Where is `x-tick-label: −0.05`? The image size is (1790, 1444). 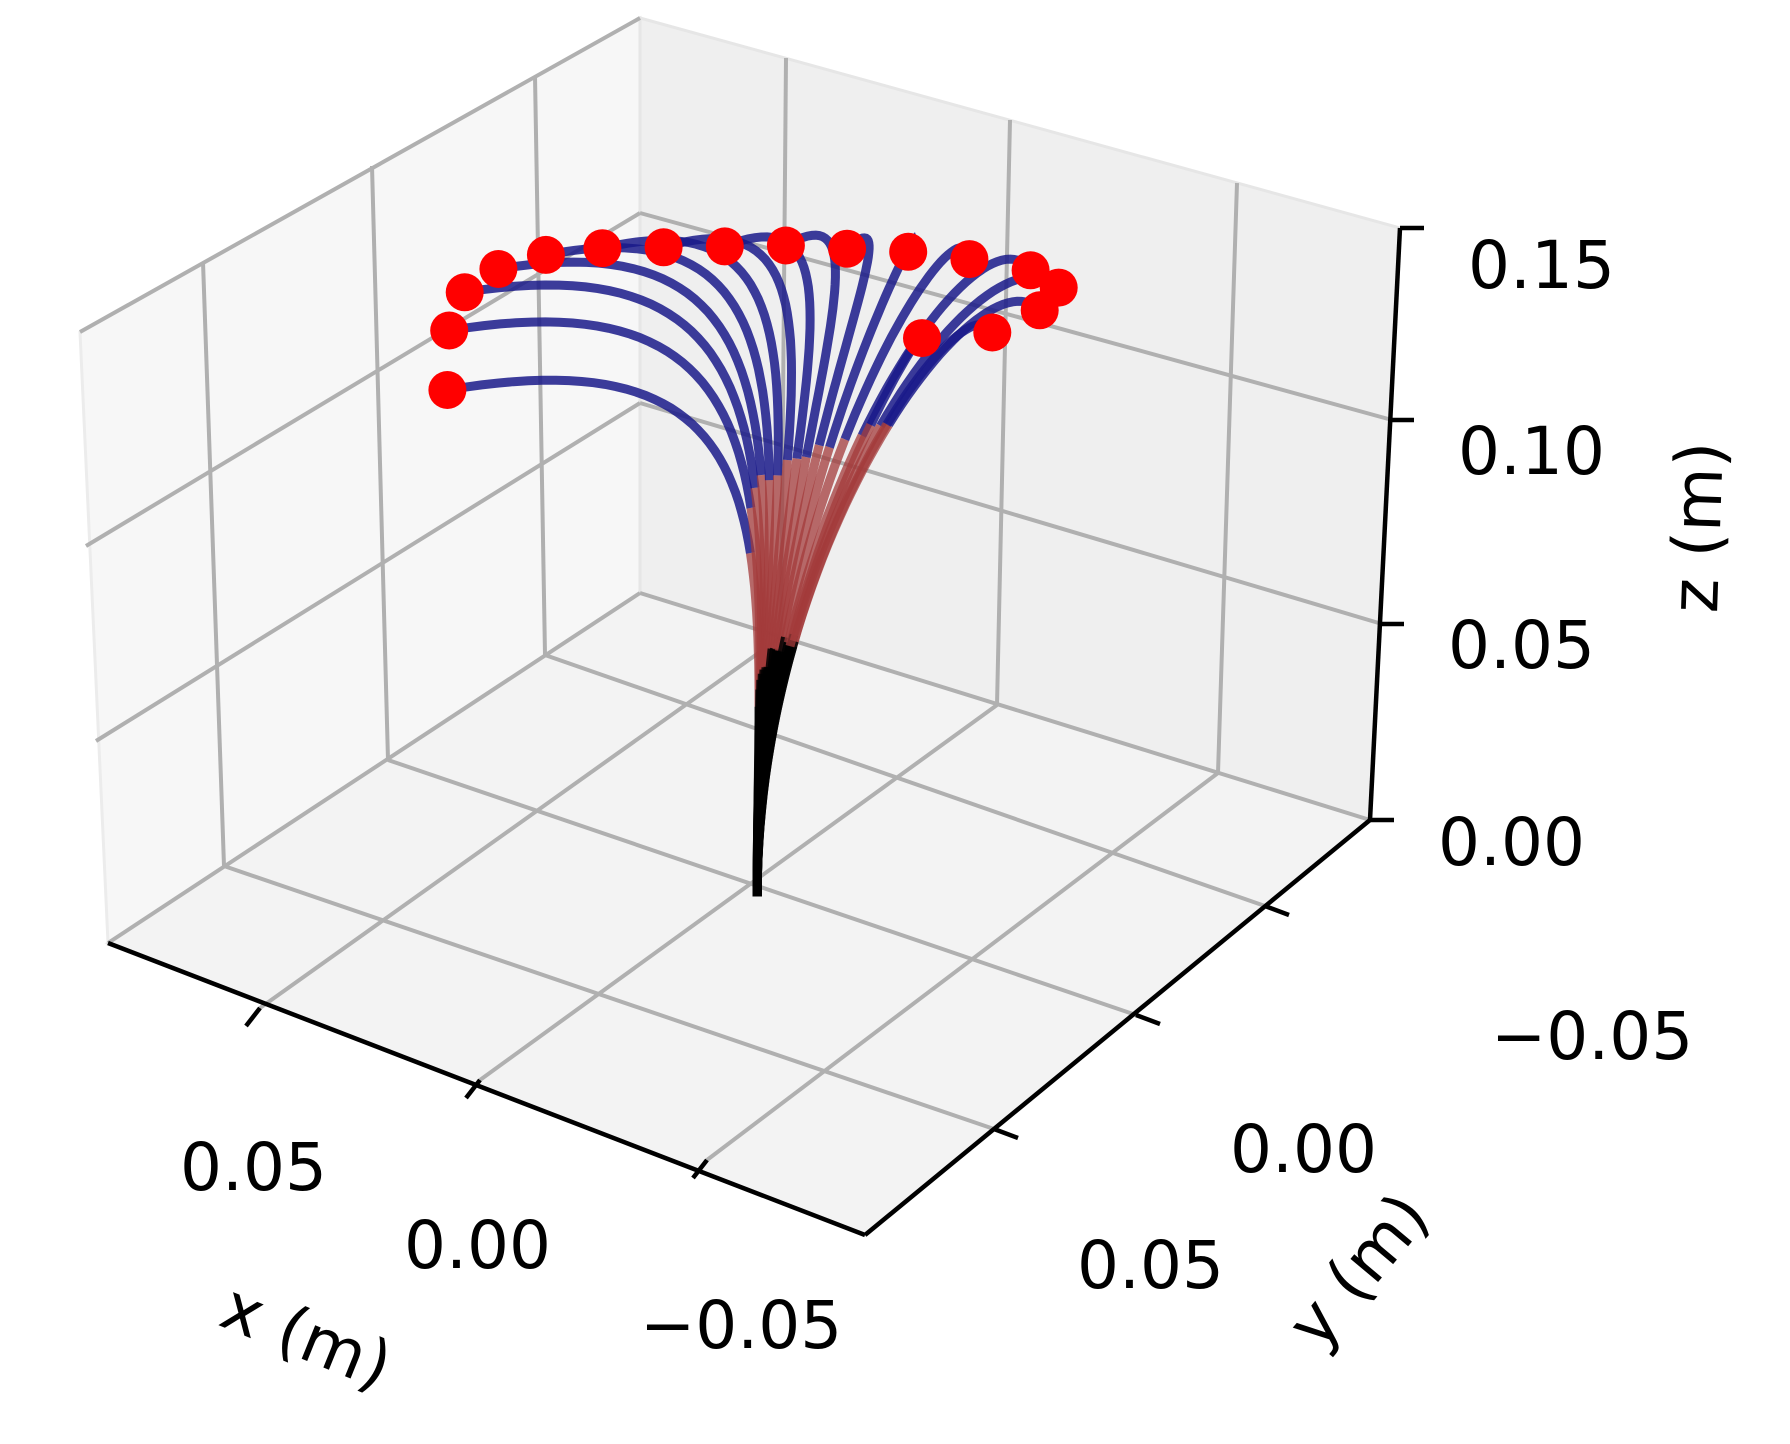 x-tick-label: −0.05 is located at coordinates (741, 1325).